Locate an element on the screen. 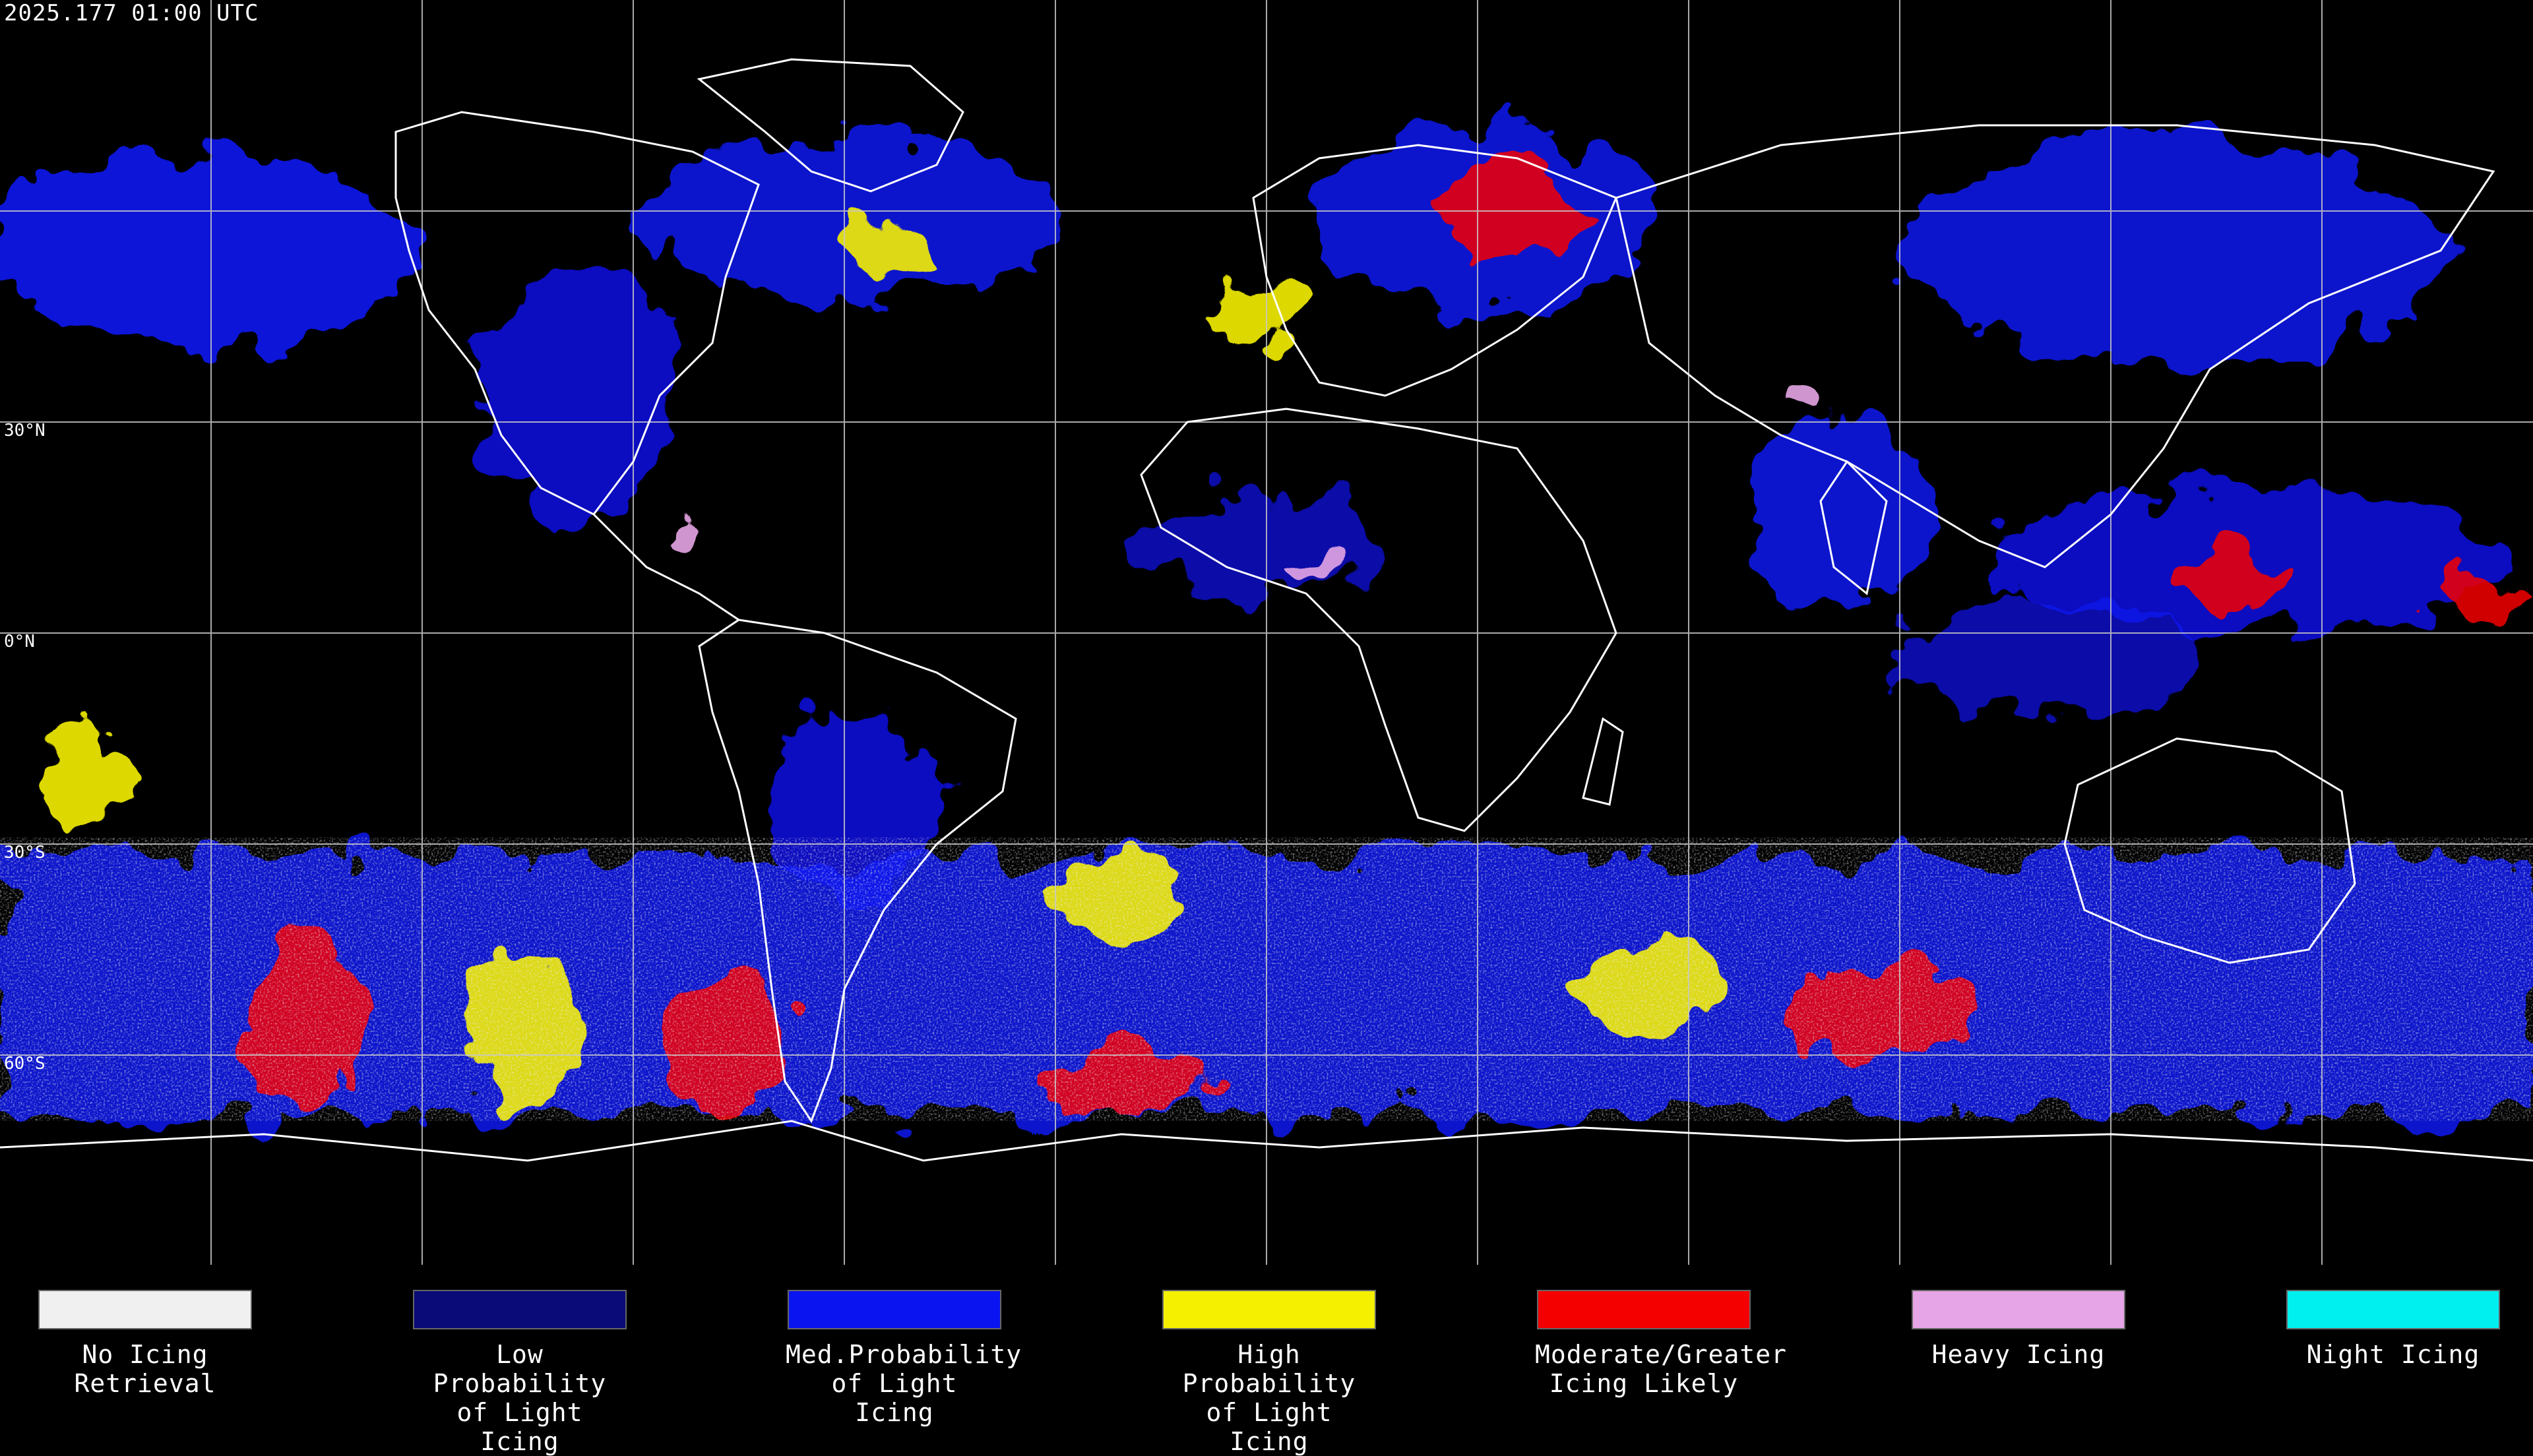  africa-coast is located at coordinates (1378, 620).